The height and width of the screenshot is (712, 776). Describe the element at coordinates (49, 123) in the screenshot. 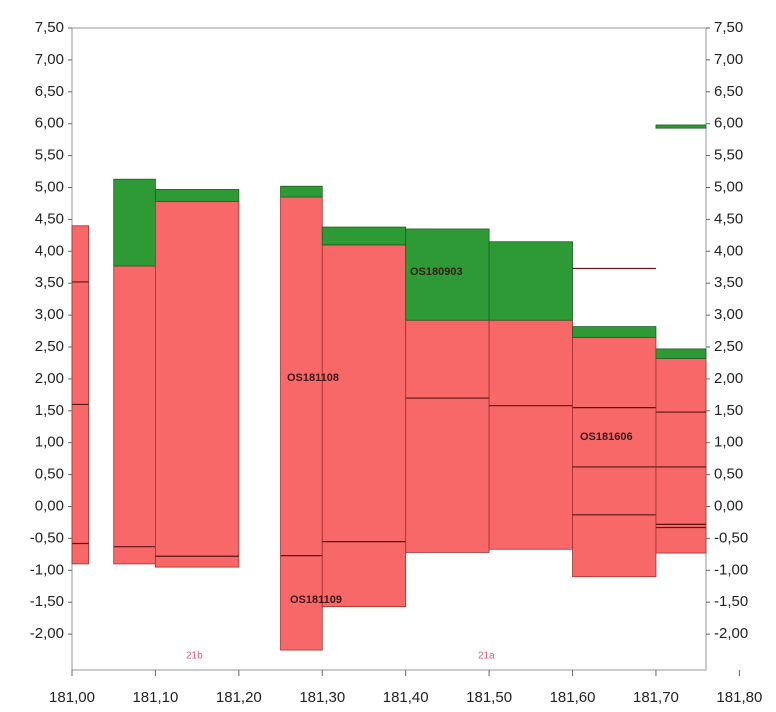

I see `y-tick-label: 6,00` at that location.